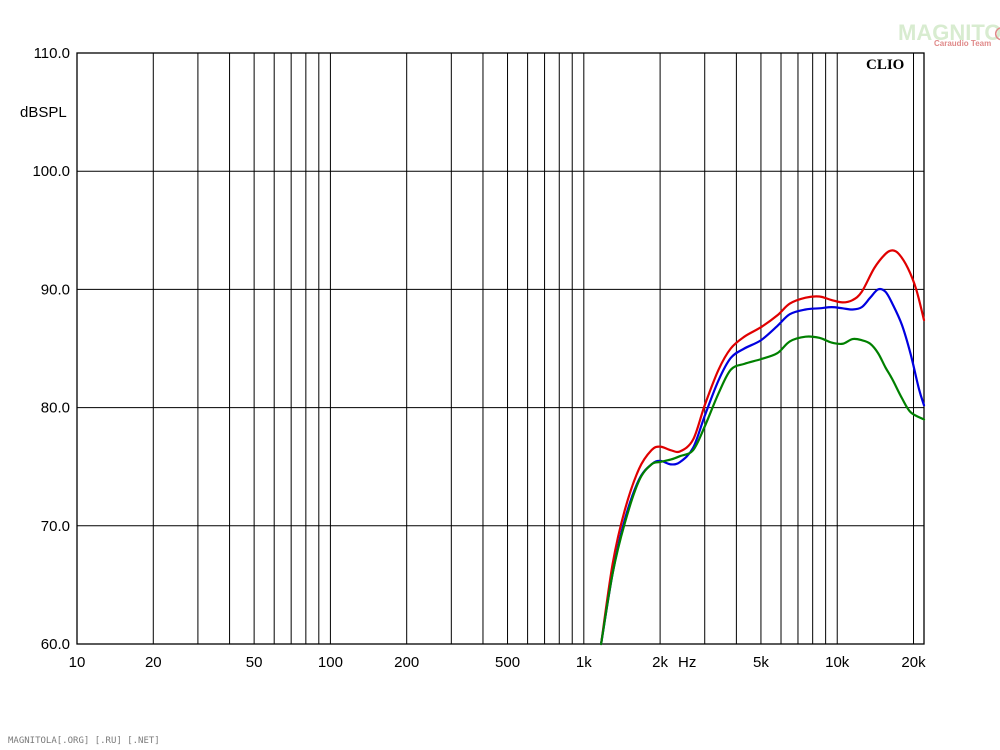  What do you see at coordinates (406, 662) in the screenshot?
I see `x-tick-label: 200` at bounding box center [406, 662].